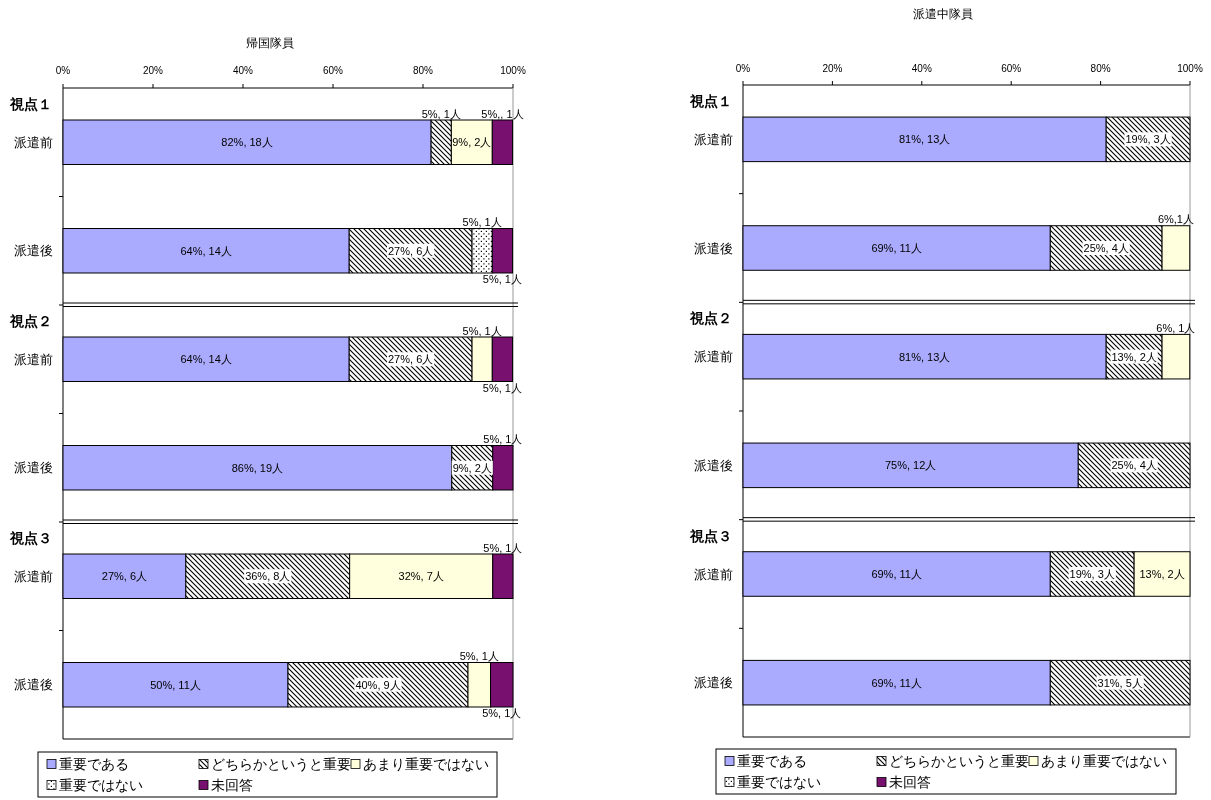  Describe the element at coordinates (421, 576) in the screenshot. I see `data-label: 32%, 7人` at that location.